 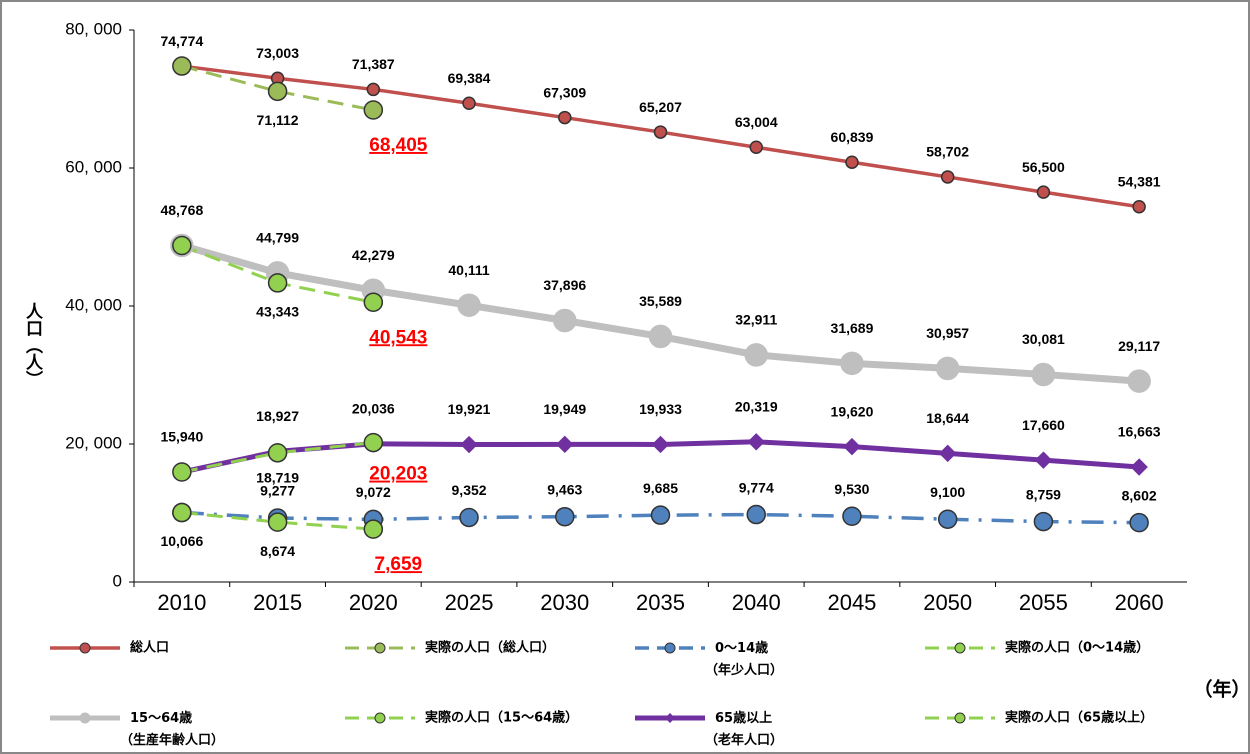 I want to click on data-label: 20,036, so click(x=373, y=408).